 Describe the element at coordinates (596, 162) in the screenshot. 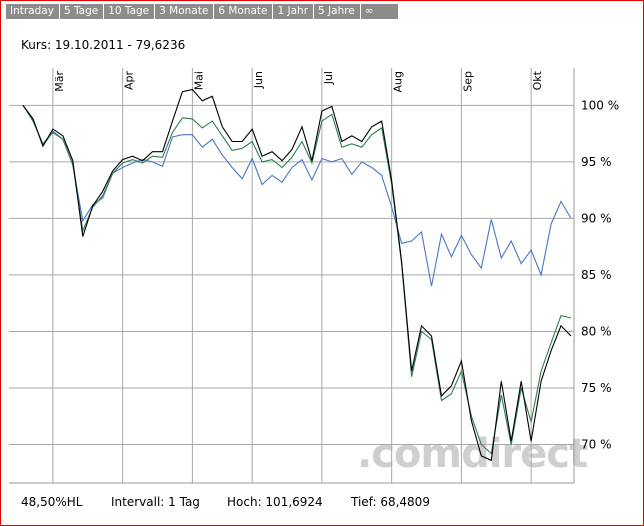

I see `y-tick-label: 95 %` at that location.